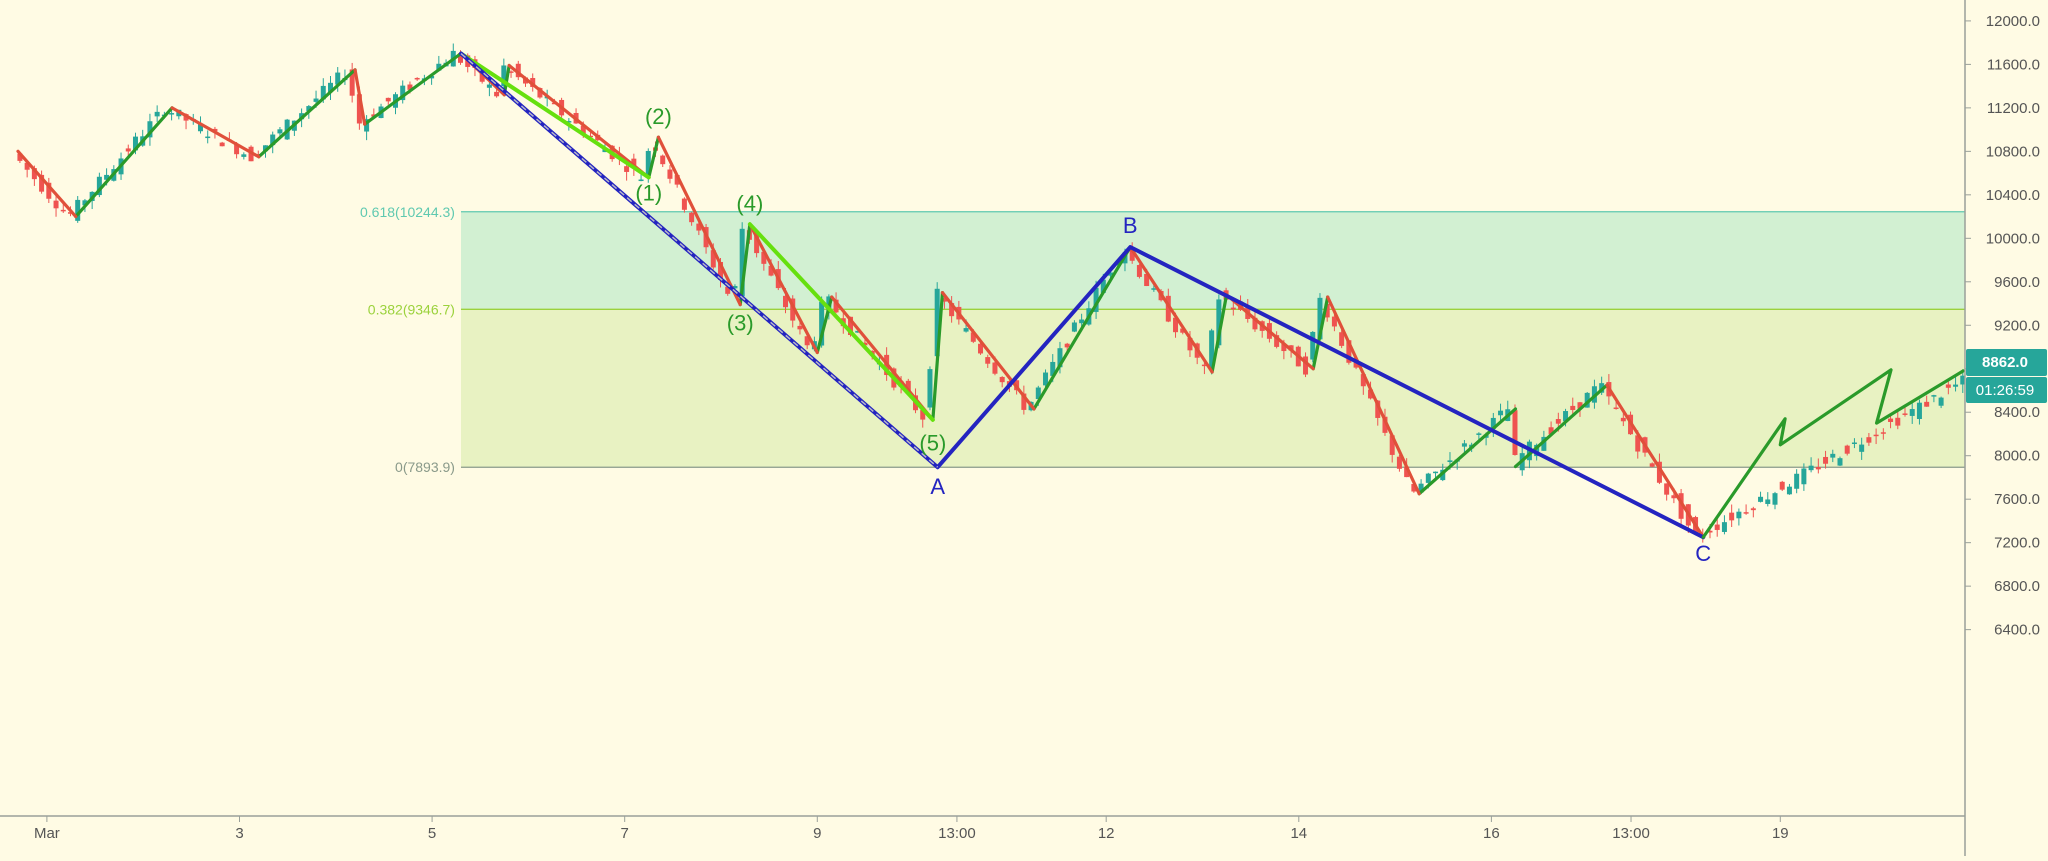  Describe the element at coordinates (658, 116) in the screenshot. I see `wave-label: (2)` at that location.